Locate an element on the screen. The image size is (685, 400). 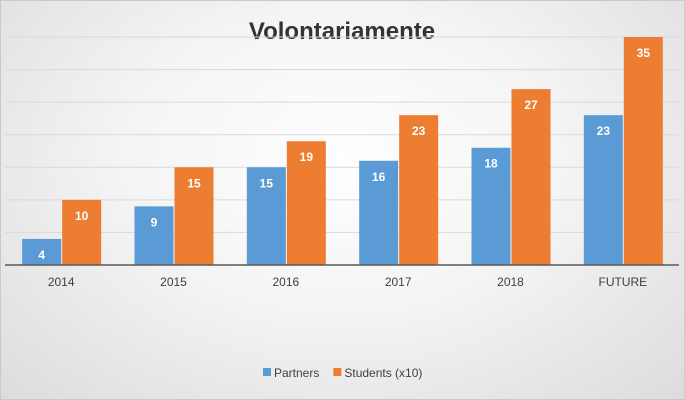
chart-title: Volontariamente is located at coordinates (342, 31).